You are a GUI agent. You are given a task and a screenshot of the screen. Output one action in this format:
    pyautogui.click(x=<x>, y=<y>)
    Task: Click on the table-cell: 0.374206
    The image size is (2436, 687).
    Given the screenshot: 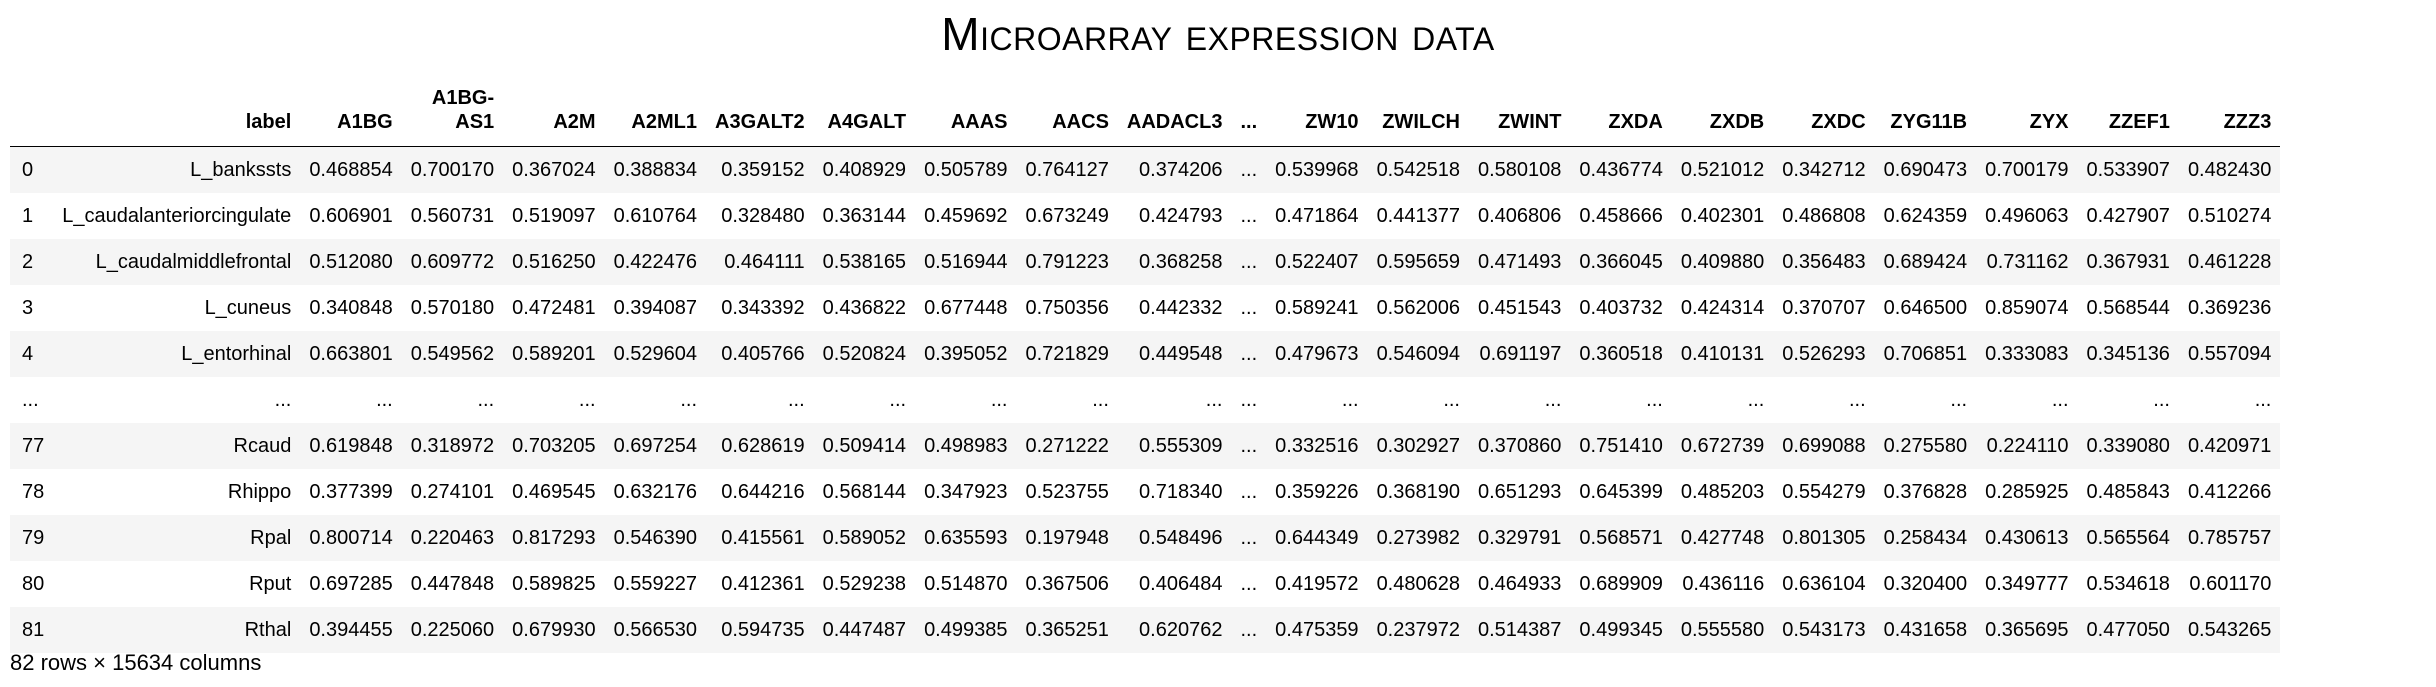 What is the action you would take?
    pyautogui.click(x=1181, y=170)
    